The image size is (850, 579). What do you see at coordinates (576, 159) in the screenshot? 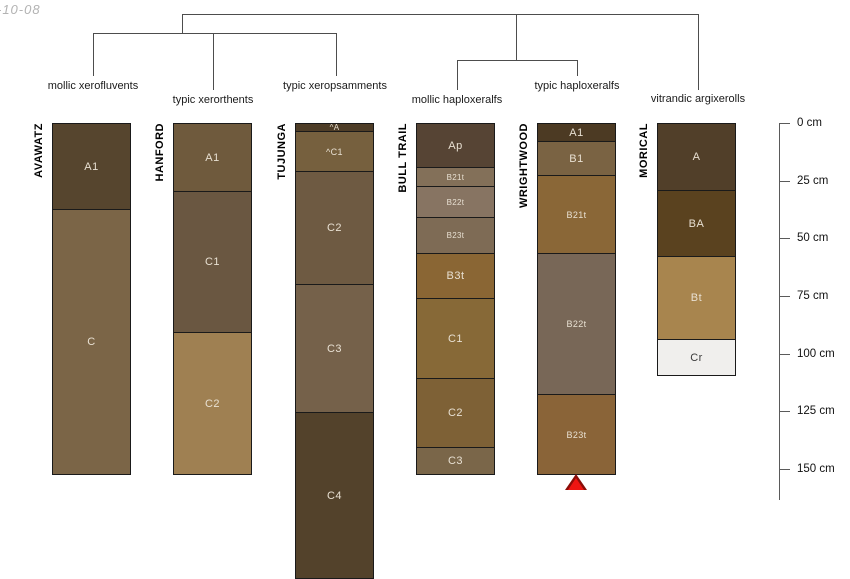
I see `horizon-cell: B1` at bounding box center [576, 159].